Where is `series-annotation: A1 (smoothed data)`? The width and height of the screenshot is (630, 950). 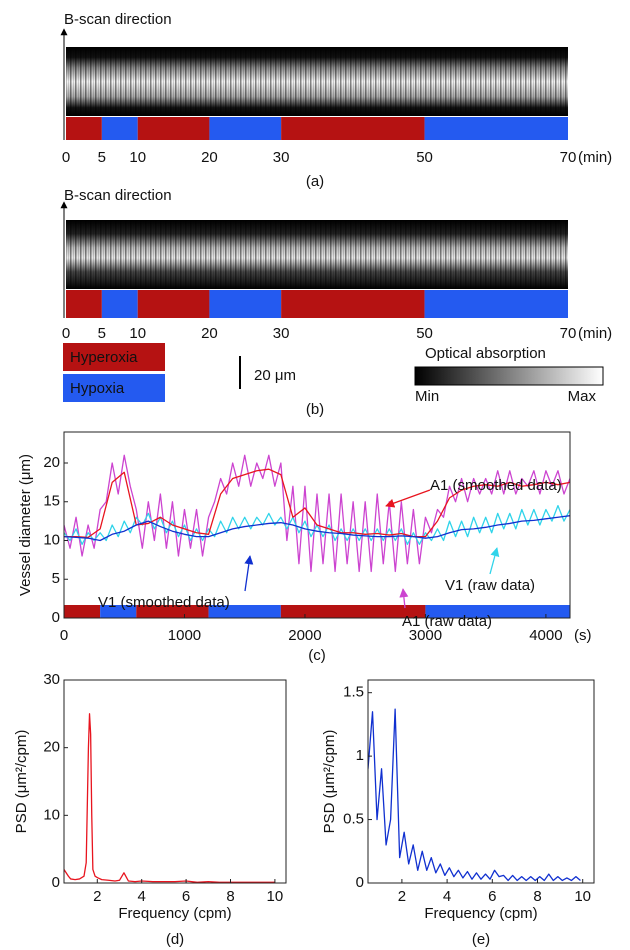
series-annotation: A1 (smoothed data) is located at coordinates (496, 485).